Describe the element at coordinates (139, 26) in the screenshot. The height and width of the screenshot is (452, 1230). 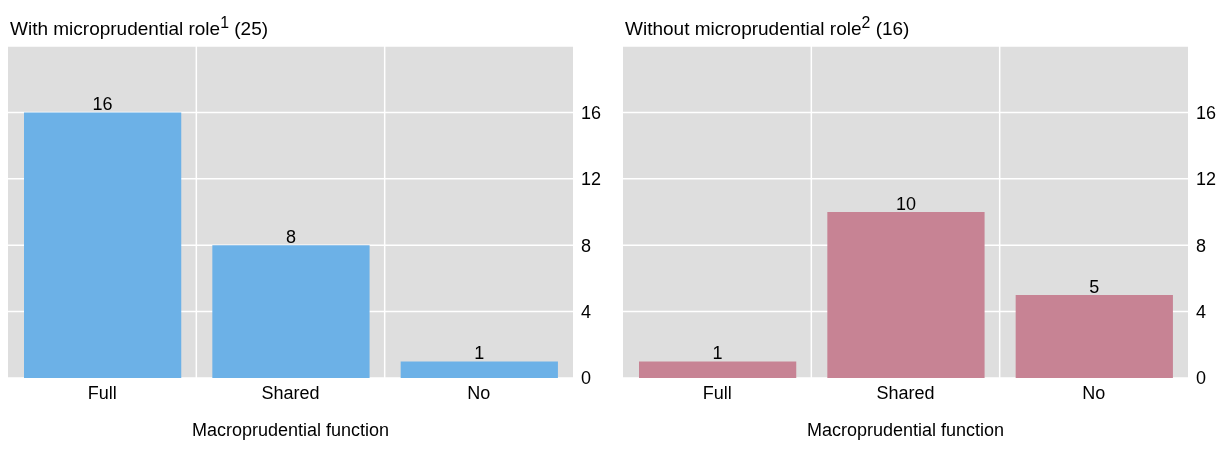
I see `chart-title: With microprudential role$^{1}$ (25)` at that location.